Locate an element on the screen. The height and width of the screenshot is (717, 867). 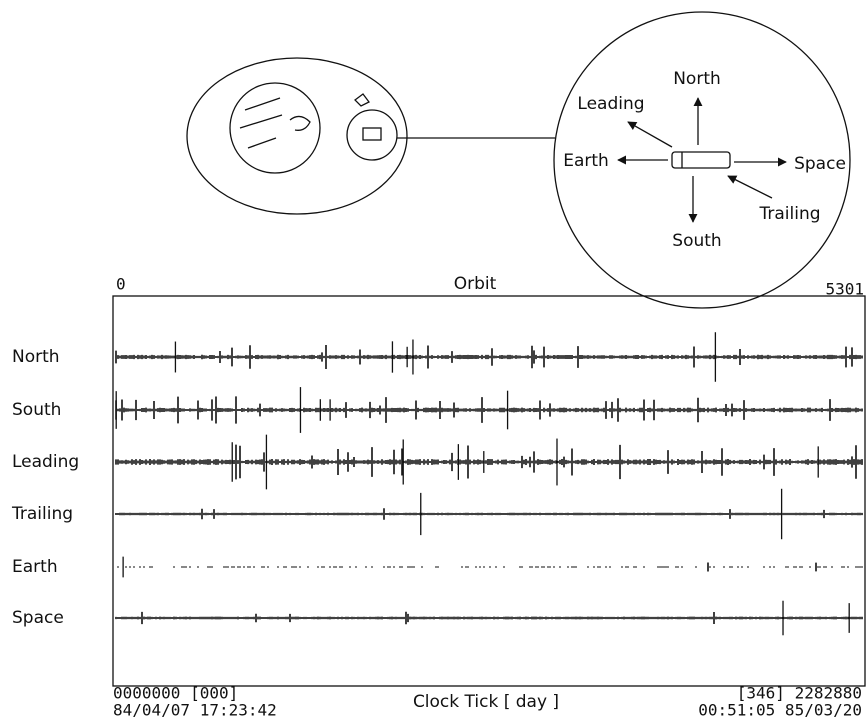
top-center-label: Orbit is located at coordinates (475, 284).